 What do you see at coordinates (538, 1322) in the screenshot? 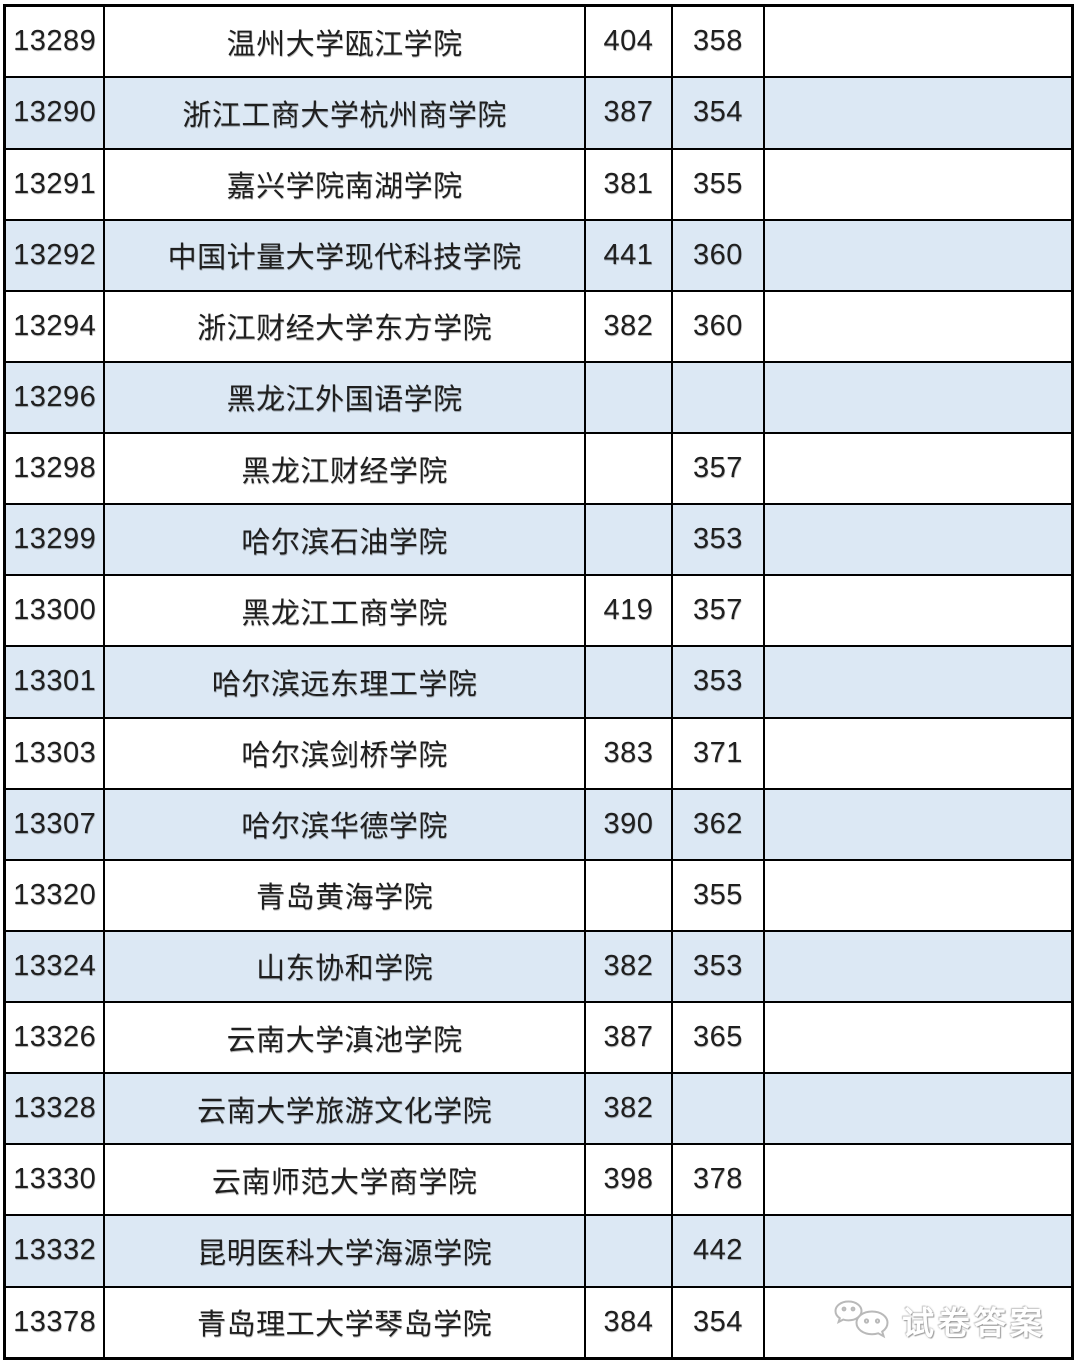
I see `table-row: 13378 青岛理工大学琴岛学院 384 354` at bounding box center [538, 1322].